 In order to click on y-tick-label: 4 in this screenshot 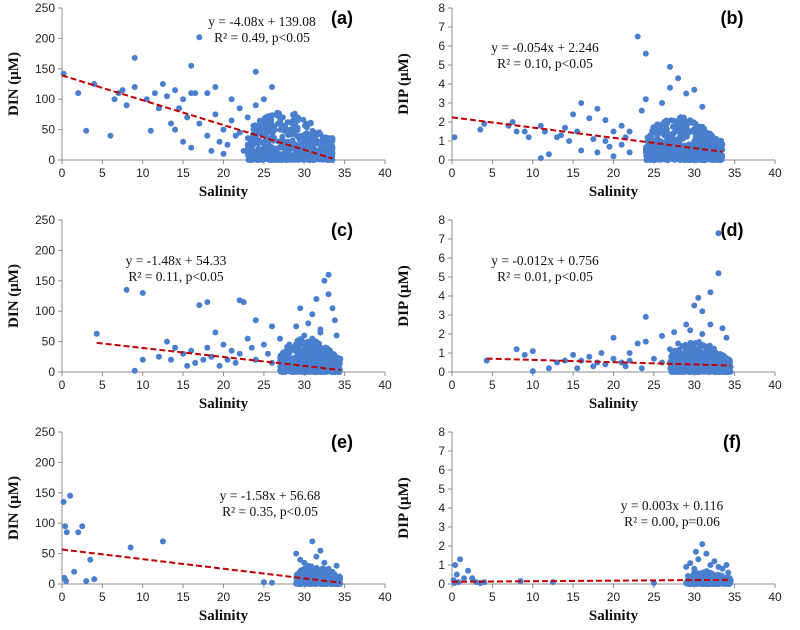, I will do `click(441, 84)`.